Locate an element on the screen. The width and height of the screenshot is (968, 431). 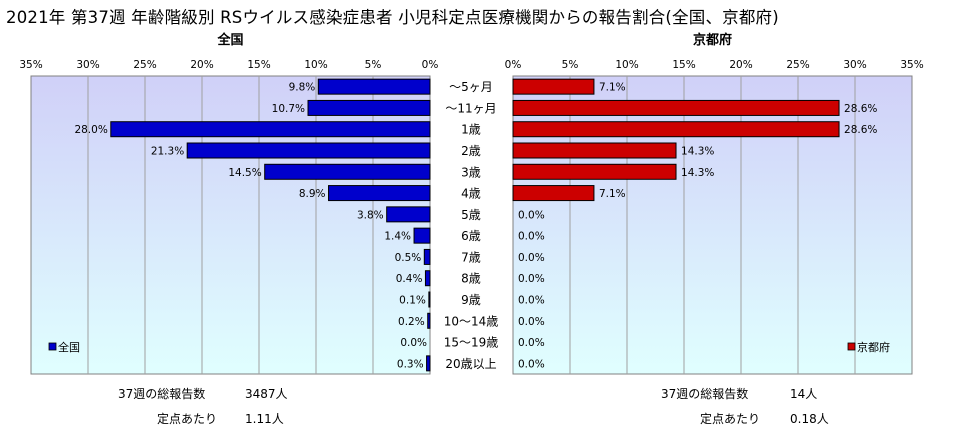
kyoto-x-tick-label: 35% is located at coordinates (911, 65).